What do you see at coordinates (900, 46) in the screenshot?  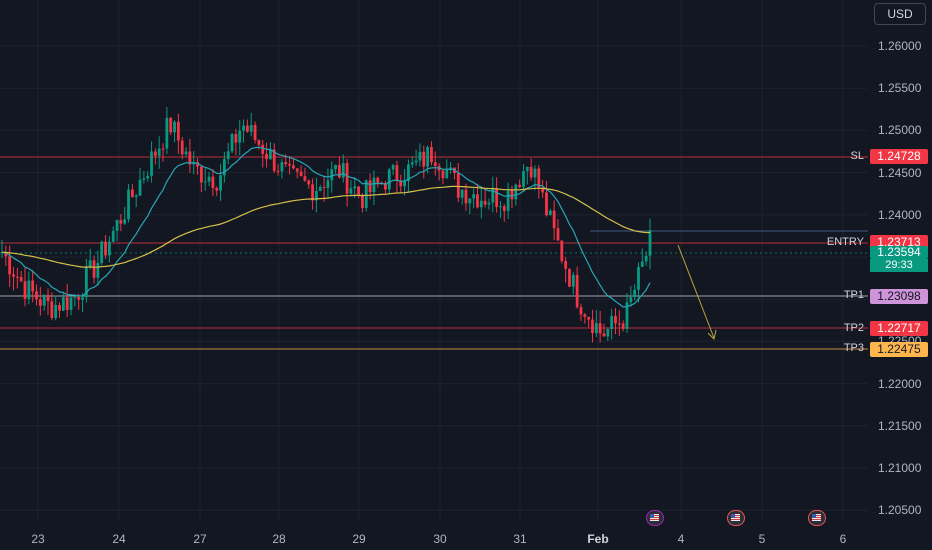 I see `price-tick-label: 1.26000` at bounding box center [900, 46].